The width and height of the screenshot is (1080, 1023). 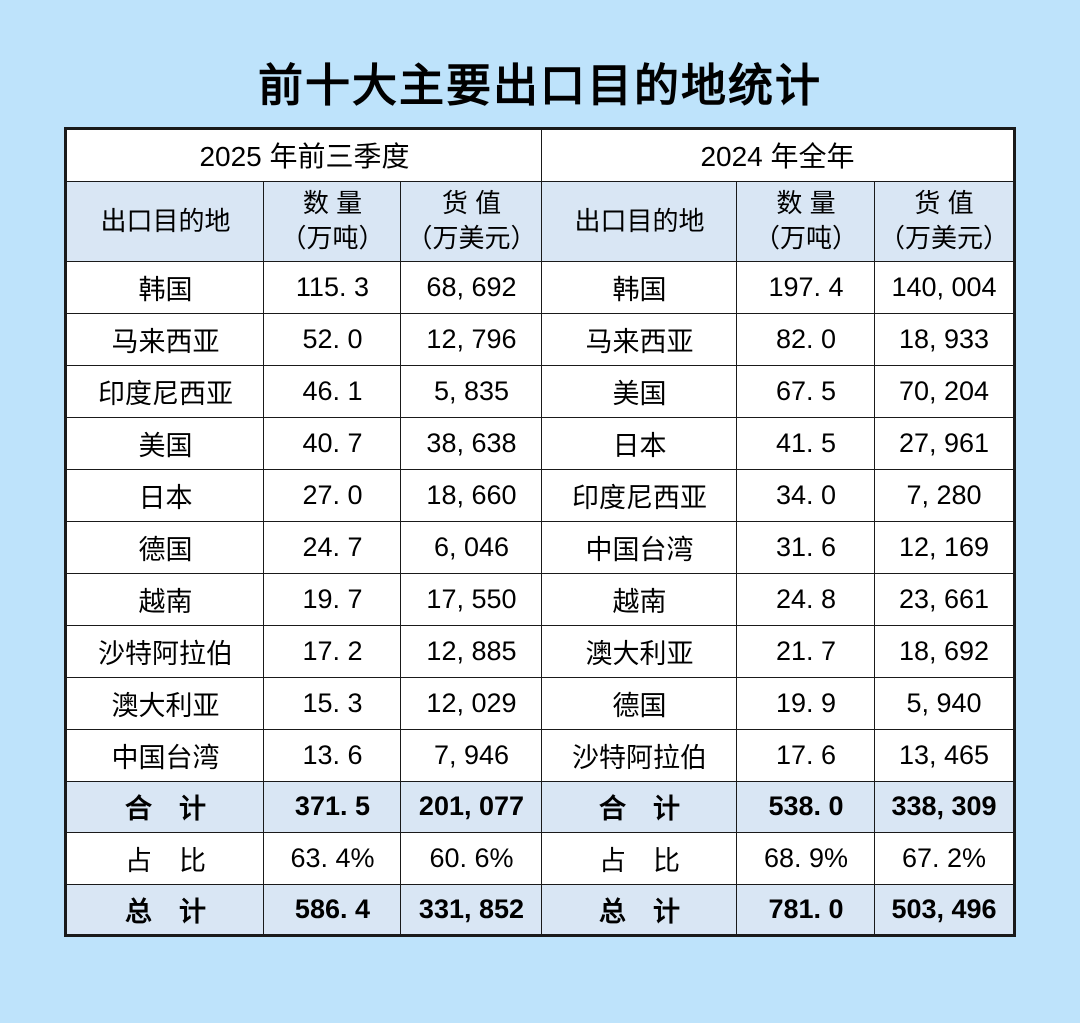 I want to click on row-value: 7, 280, so click(x=944, y=495).